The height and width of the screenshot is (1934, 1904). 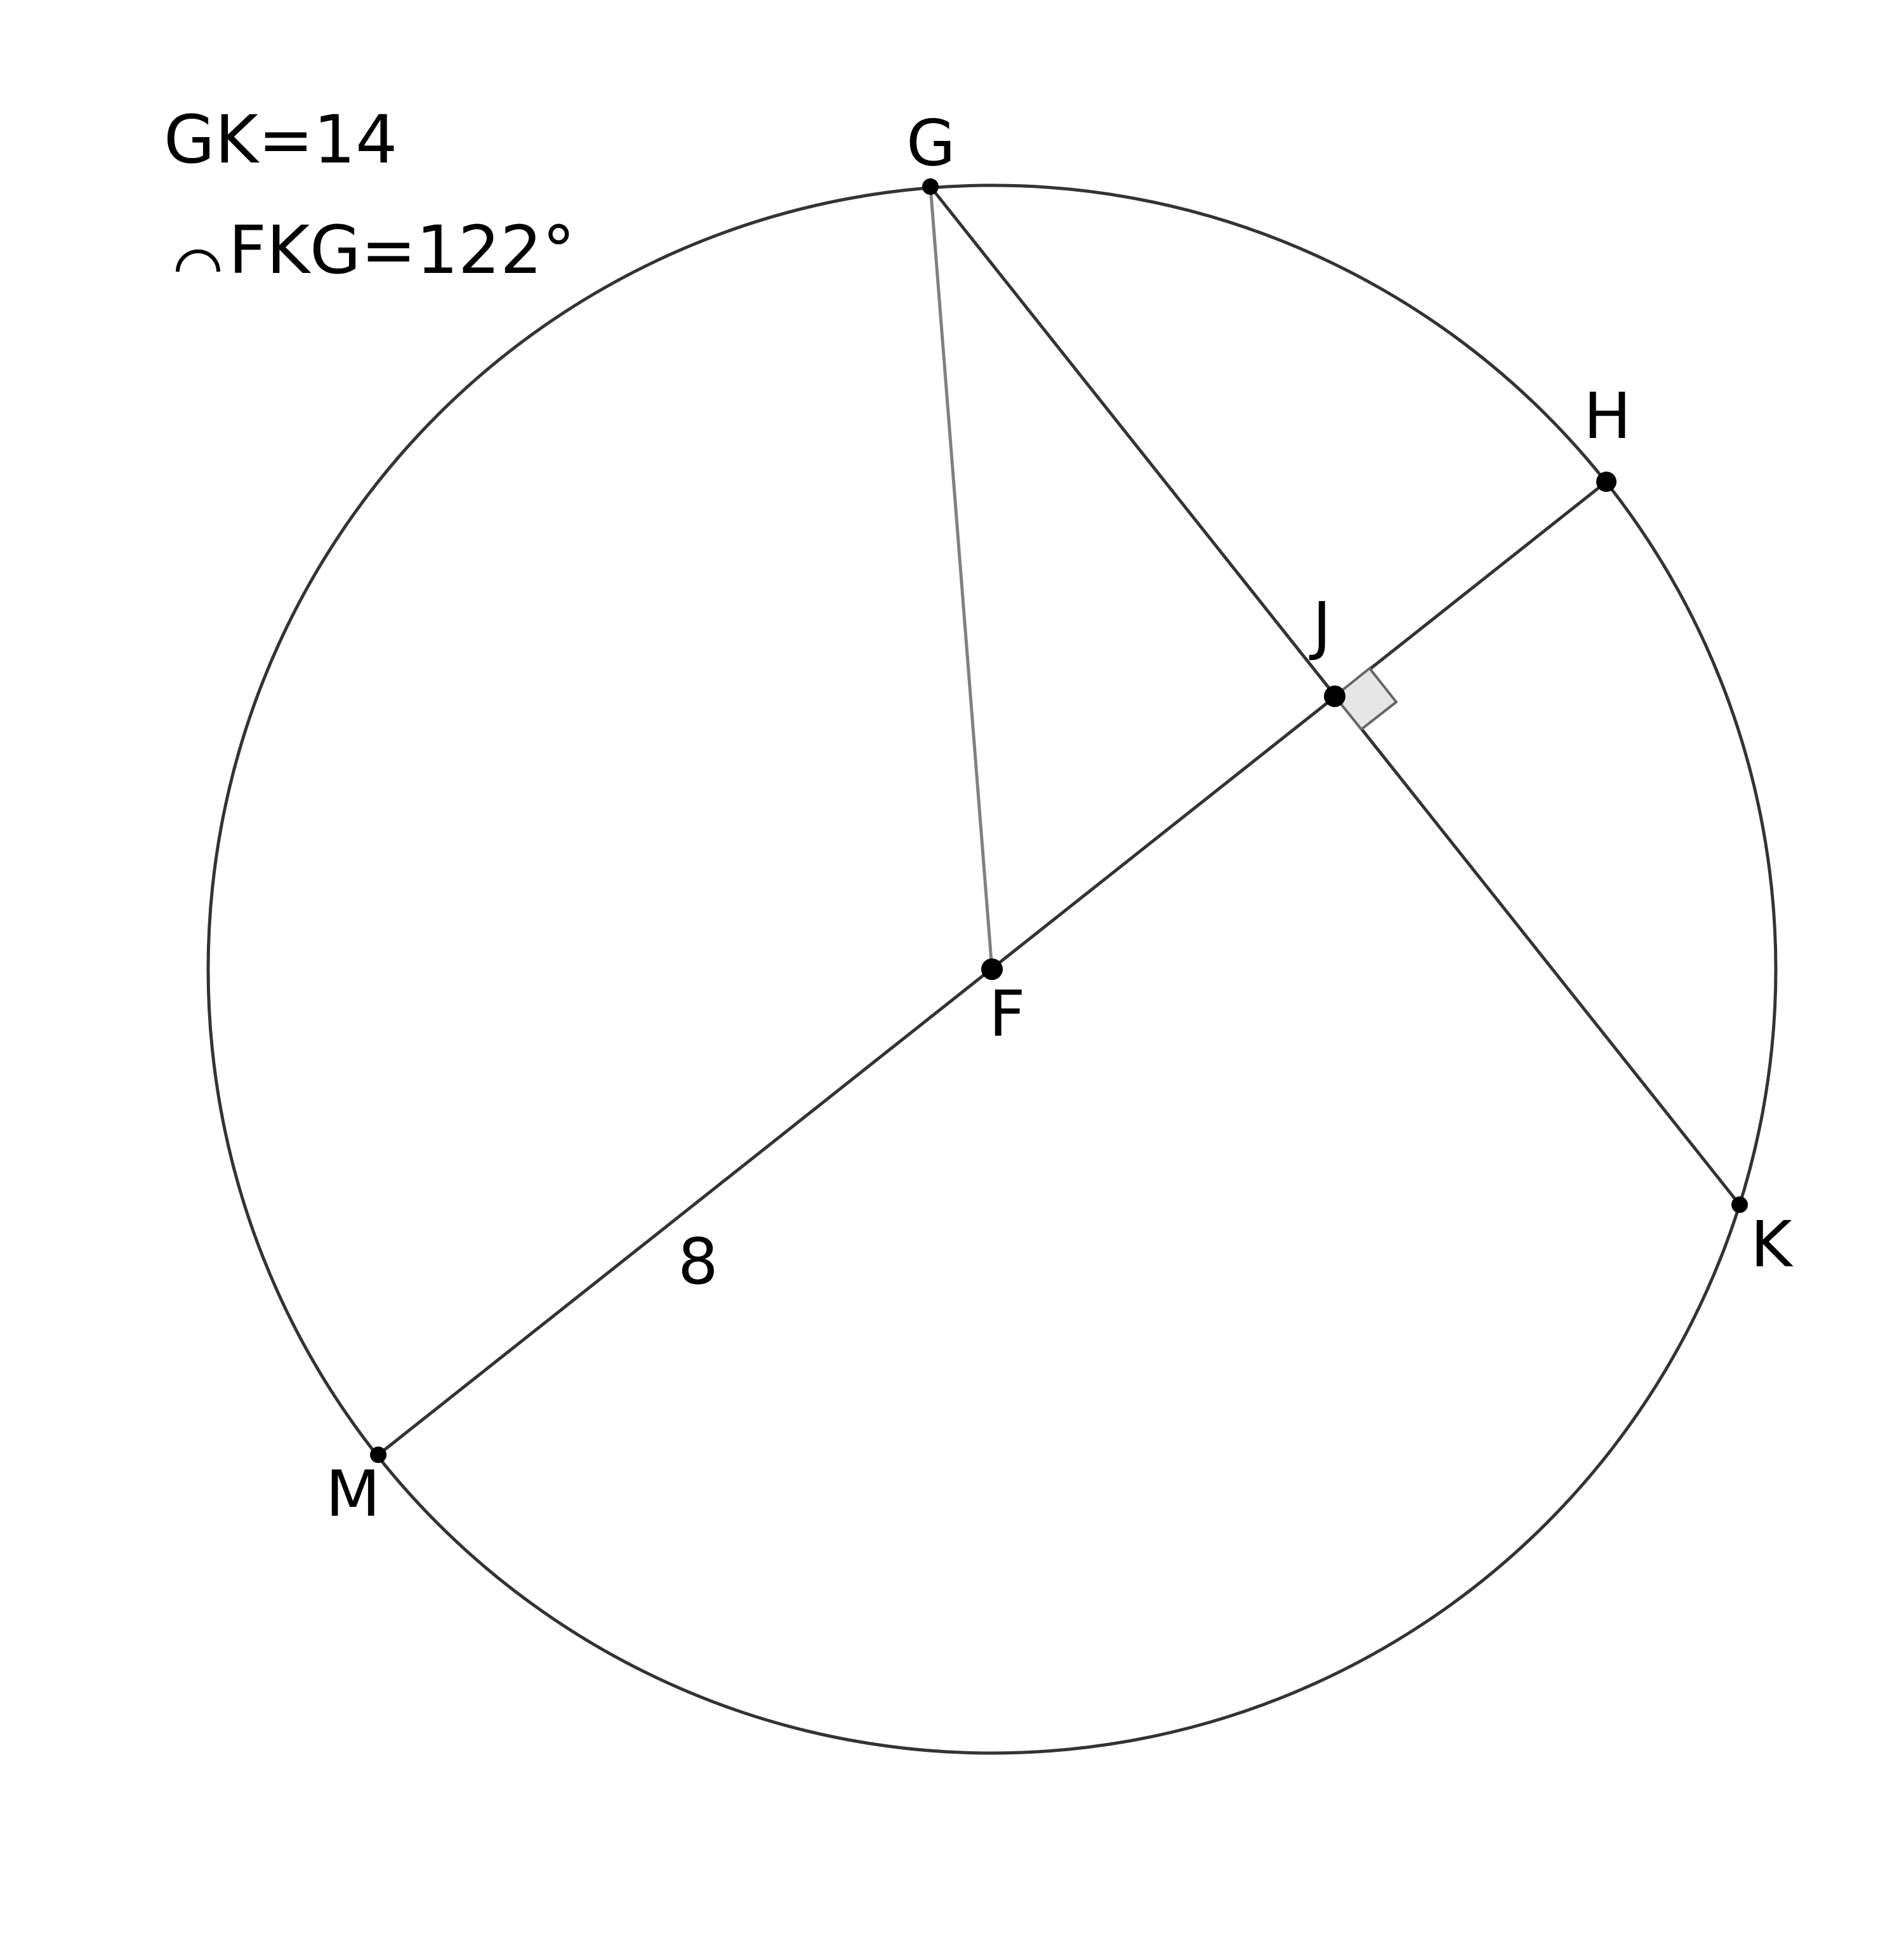 What do you see at coordinates (930, 186) in the screenshot?
I see `point-g` at bounding box center [930, 186].